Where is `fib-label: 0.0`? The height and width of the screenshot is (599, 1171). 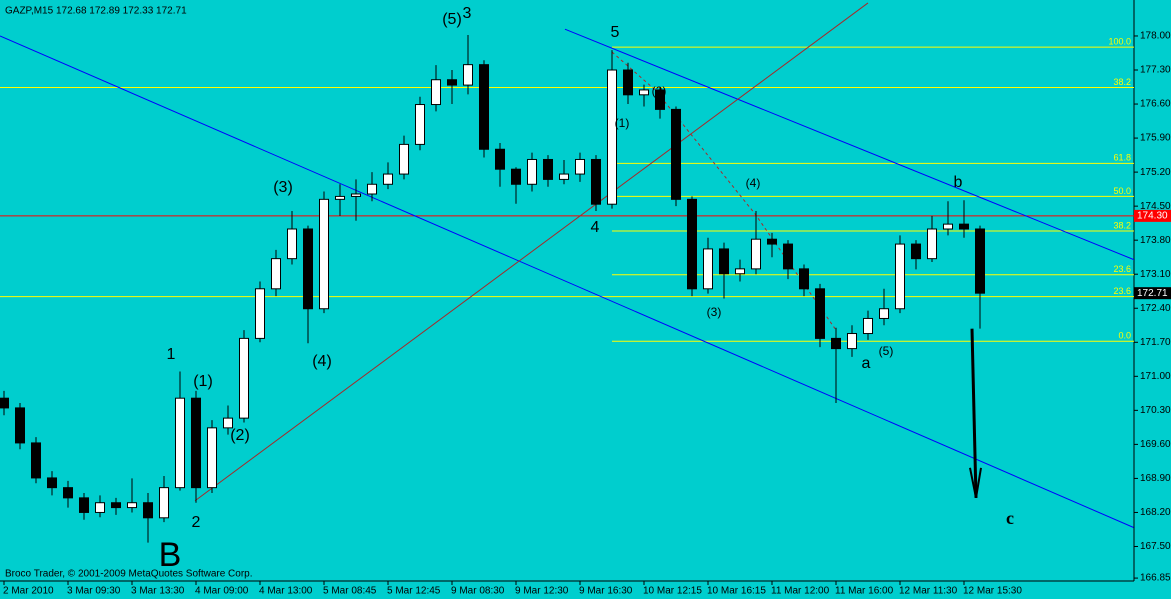
fib-label: 0.0 is located at coordinates (1124, 336).